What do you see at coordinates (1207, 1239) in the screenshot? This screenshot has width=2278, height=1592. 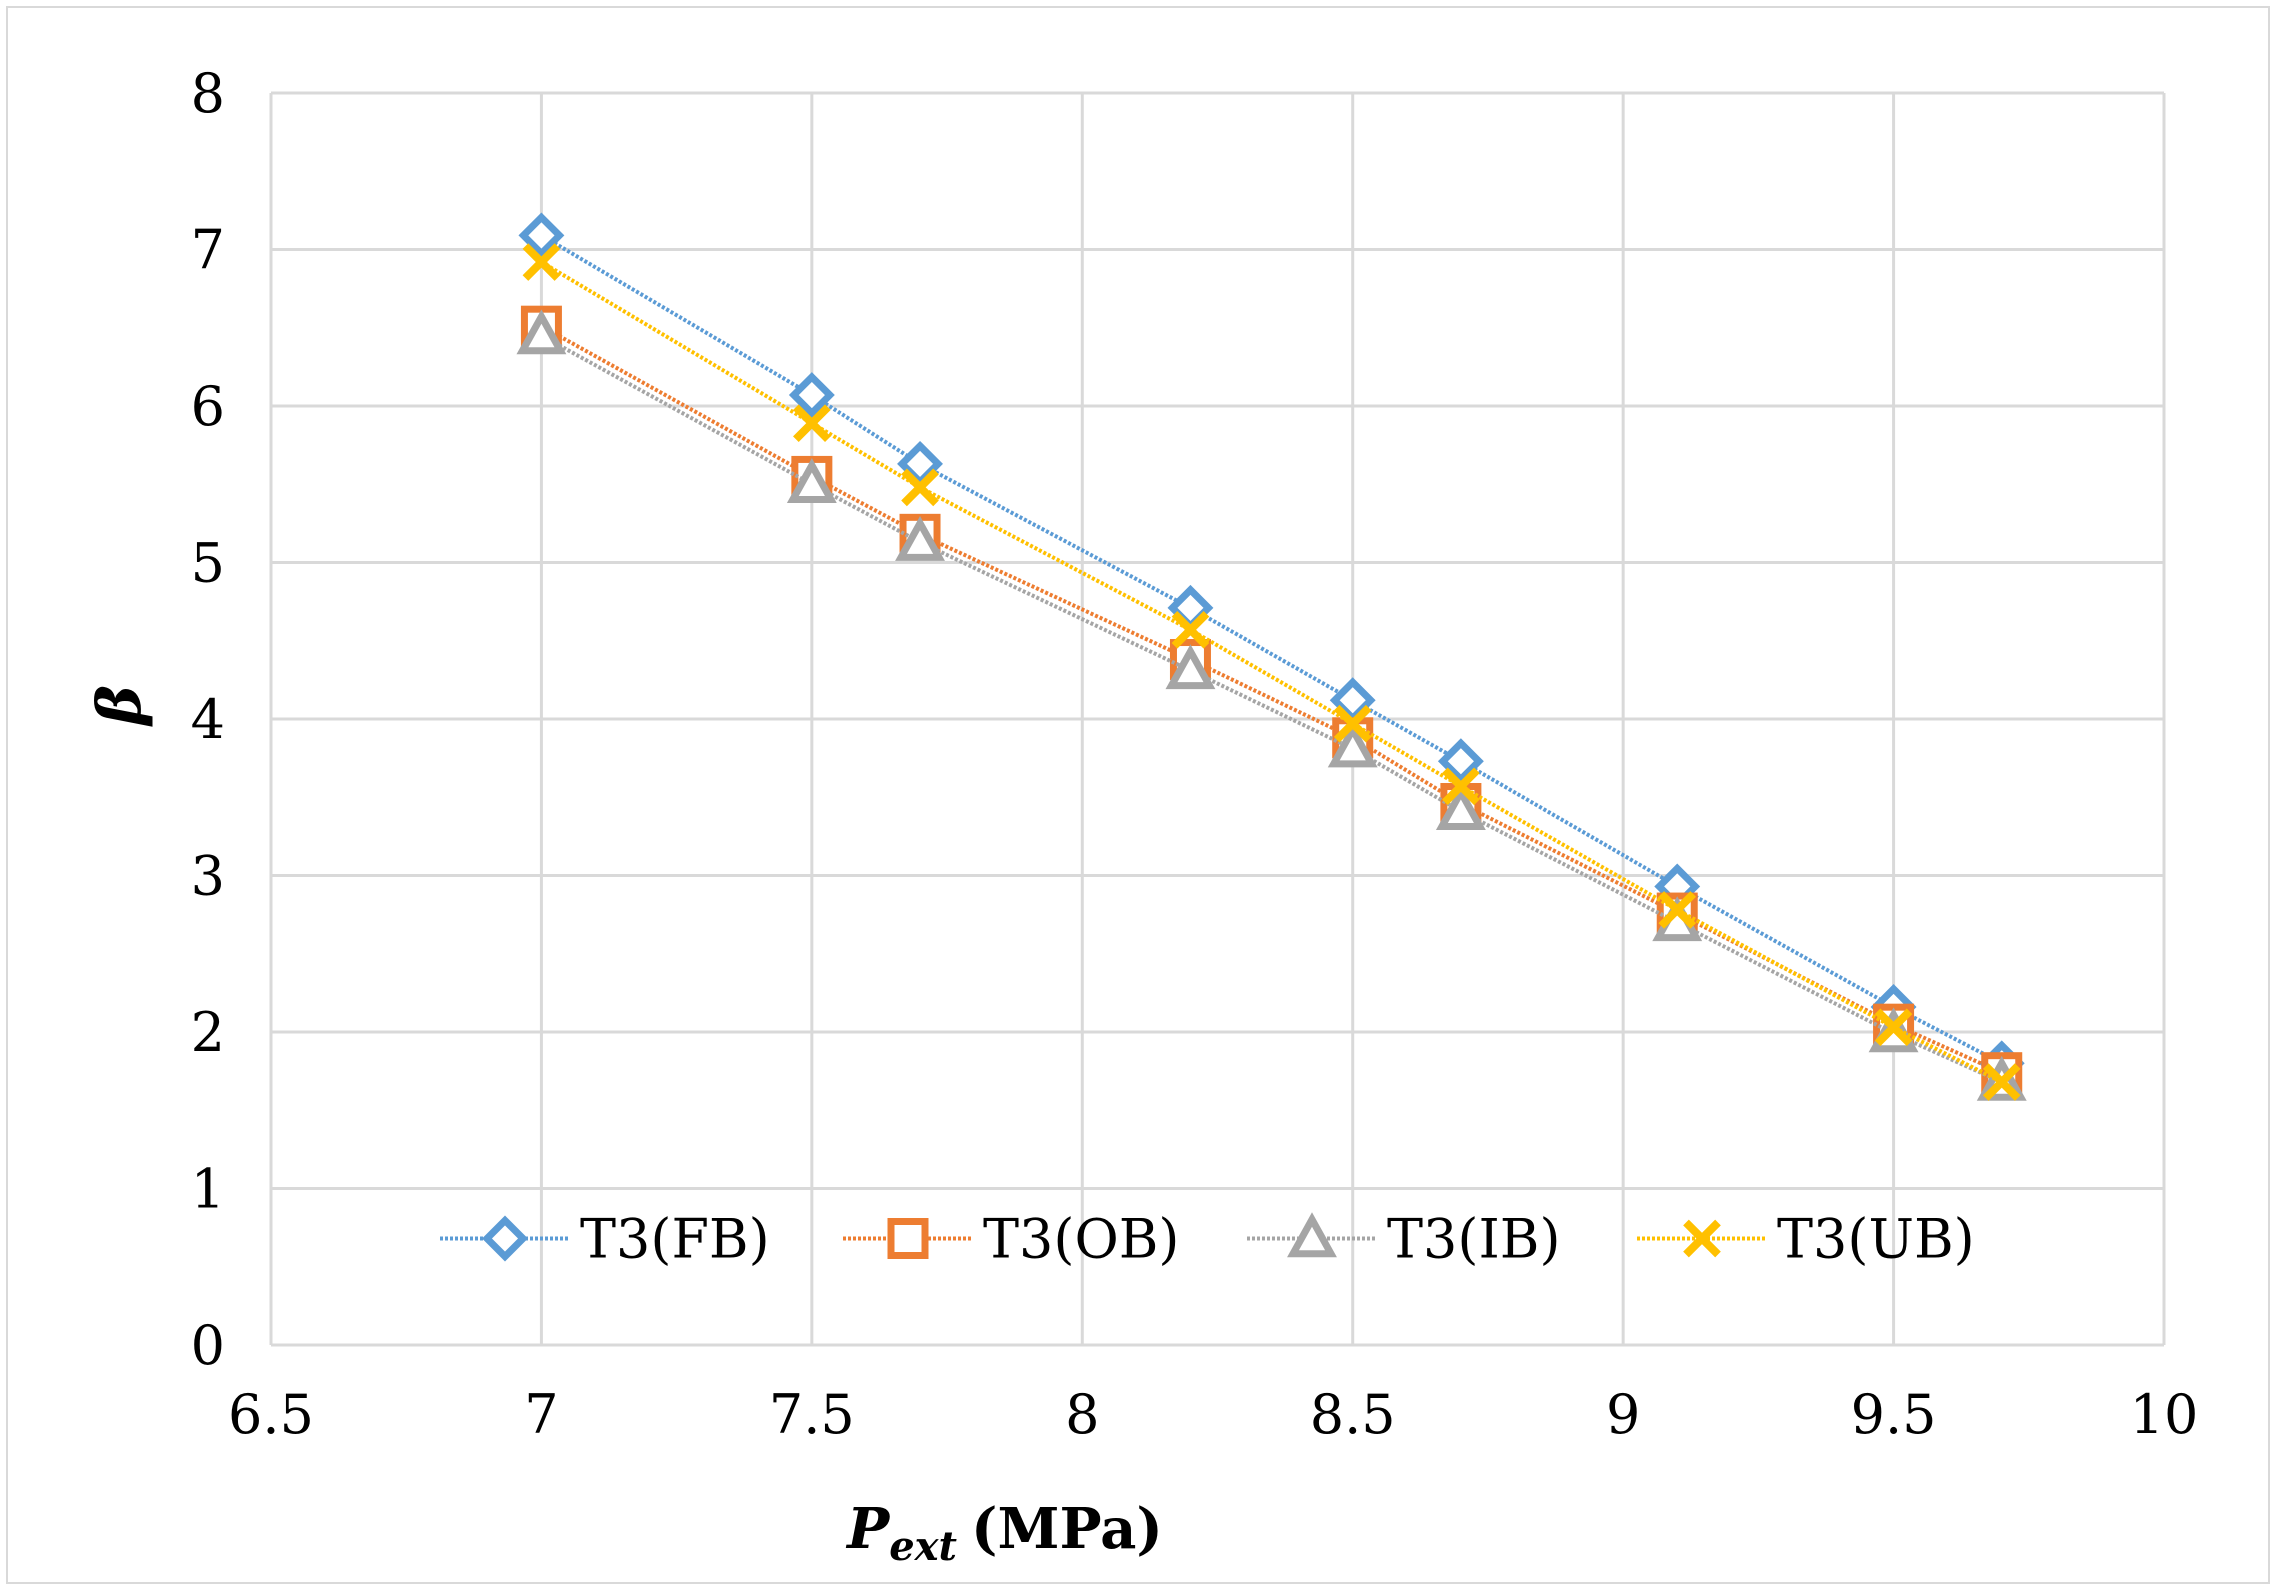 I see `legend: T3(FB) T3(OB) T3(IB) T3(UB)` at bounding box center [1207, 1239].